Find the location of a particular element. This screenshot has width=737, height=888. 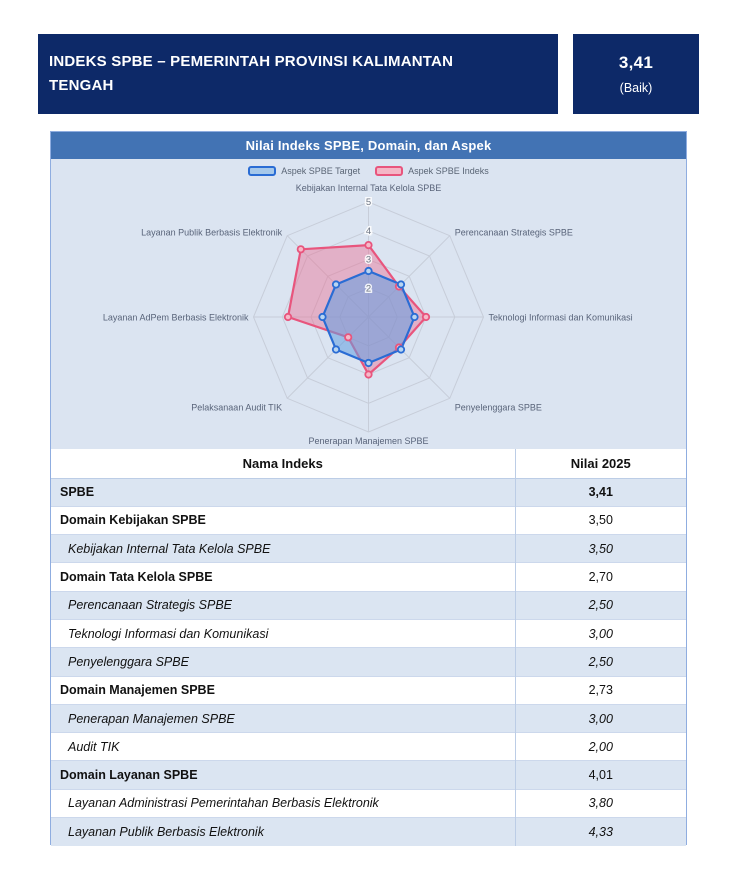

table-row: Kebijakan Internal Tata Kelola SPBE 3,50 is located at coordinates (368, 548).